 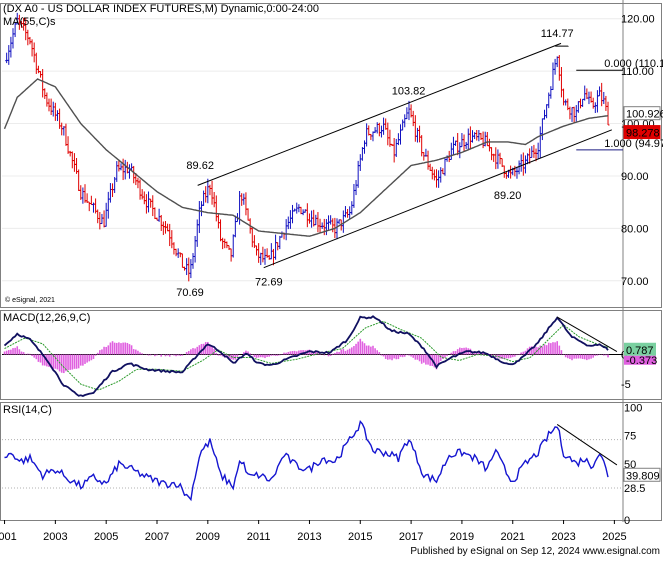 I want to click on macd-hist-last-value: -0.373, so click(x=641, y=361).